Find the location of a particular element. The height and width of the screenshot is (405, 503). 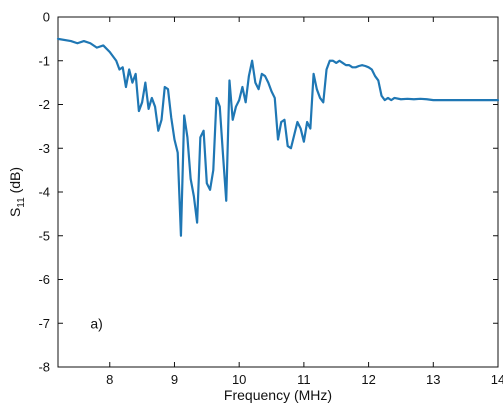

x-tick-label: 9 is located at coordinates (174, 379).